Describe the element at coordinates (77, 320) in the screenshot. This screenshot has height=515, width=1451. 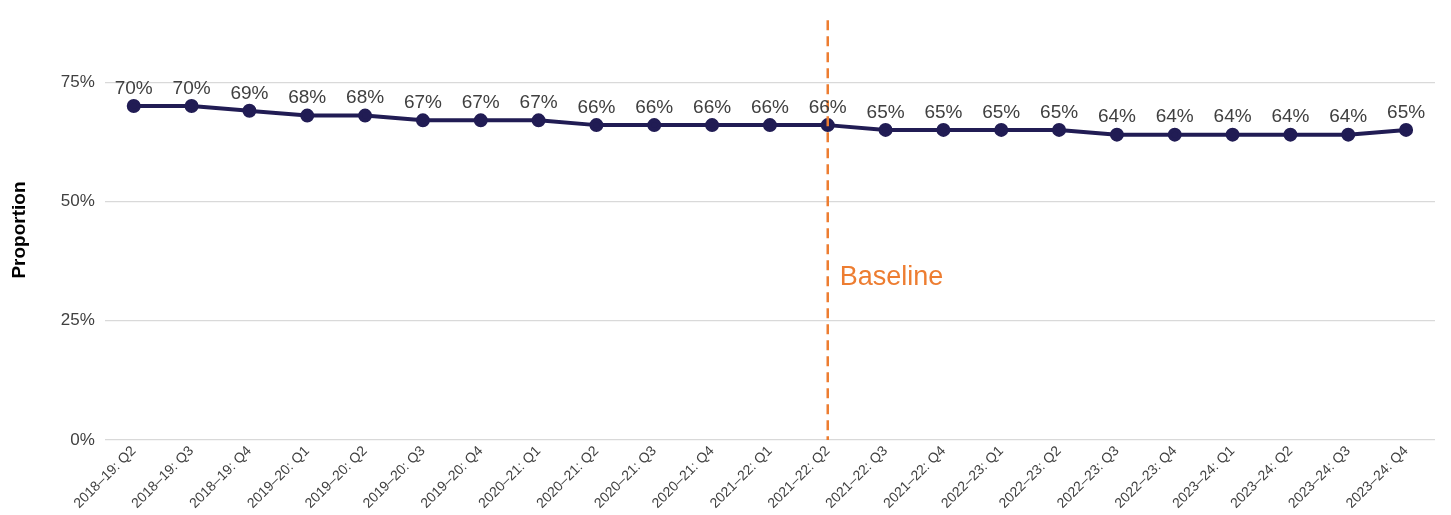
I see `y-tick-label: 25%` at that location.